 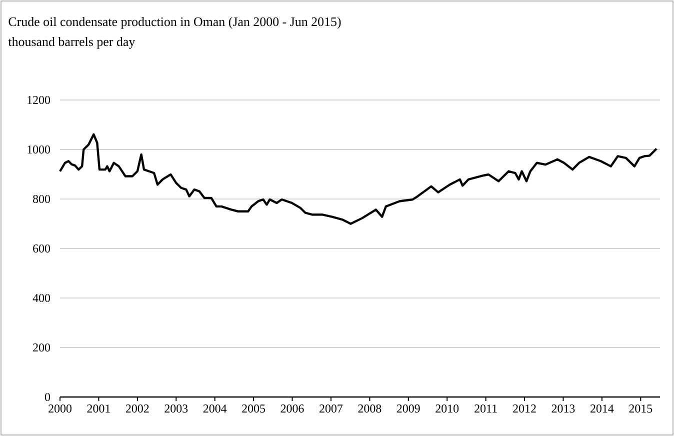 What do you see at coordinates (563, 408) in the screenshot?
I see `x-tick-label: 2013` at bounding box center [563, 408].